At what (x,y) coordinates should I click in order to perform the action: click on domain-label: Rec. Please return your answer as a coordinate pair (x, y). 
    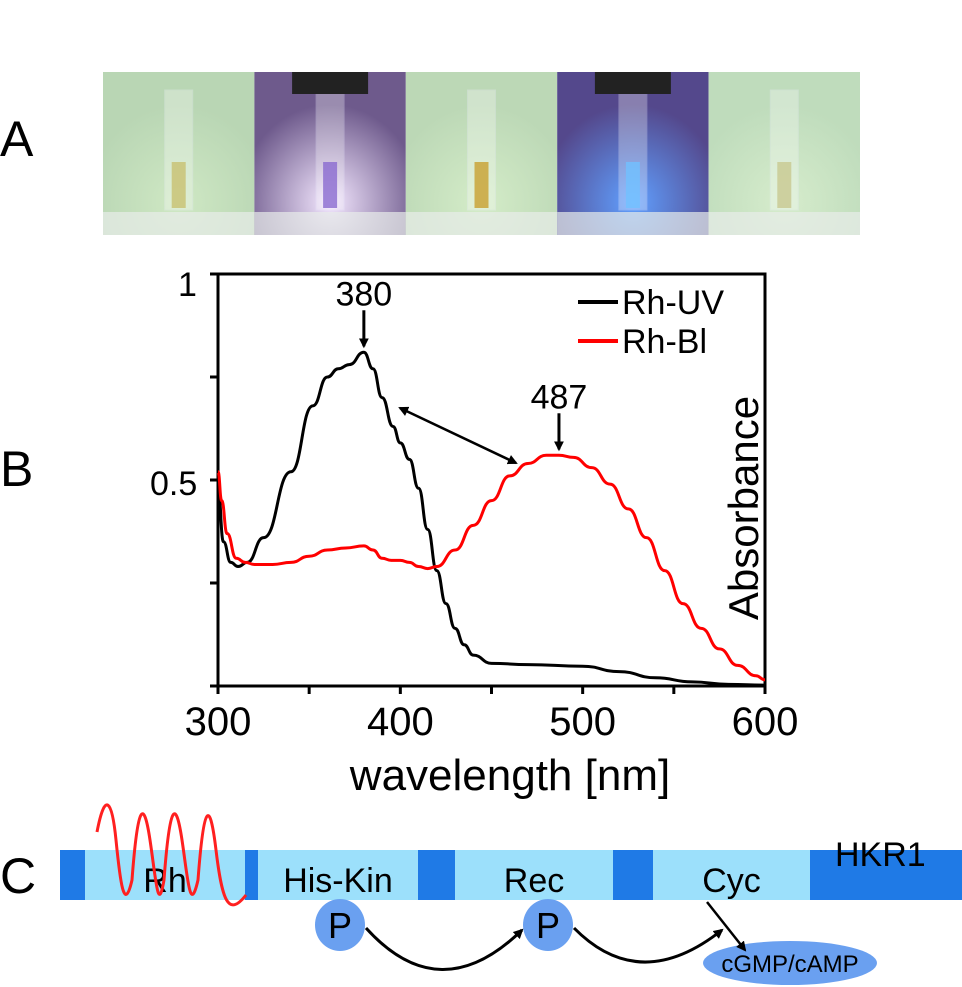
    Looking at the image, I should click on (534, 881).